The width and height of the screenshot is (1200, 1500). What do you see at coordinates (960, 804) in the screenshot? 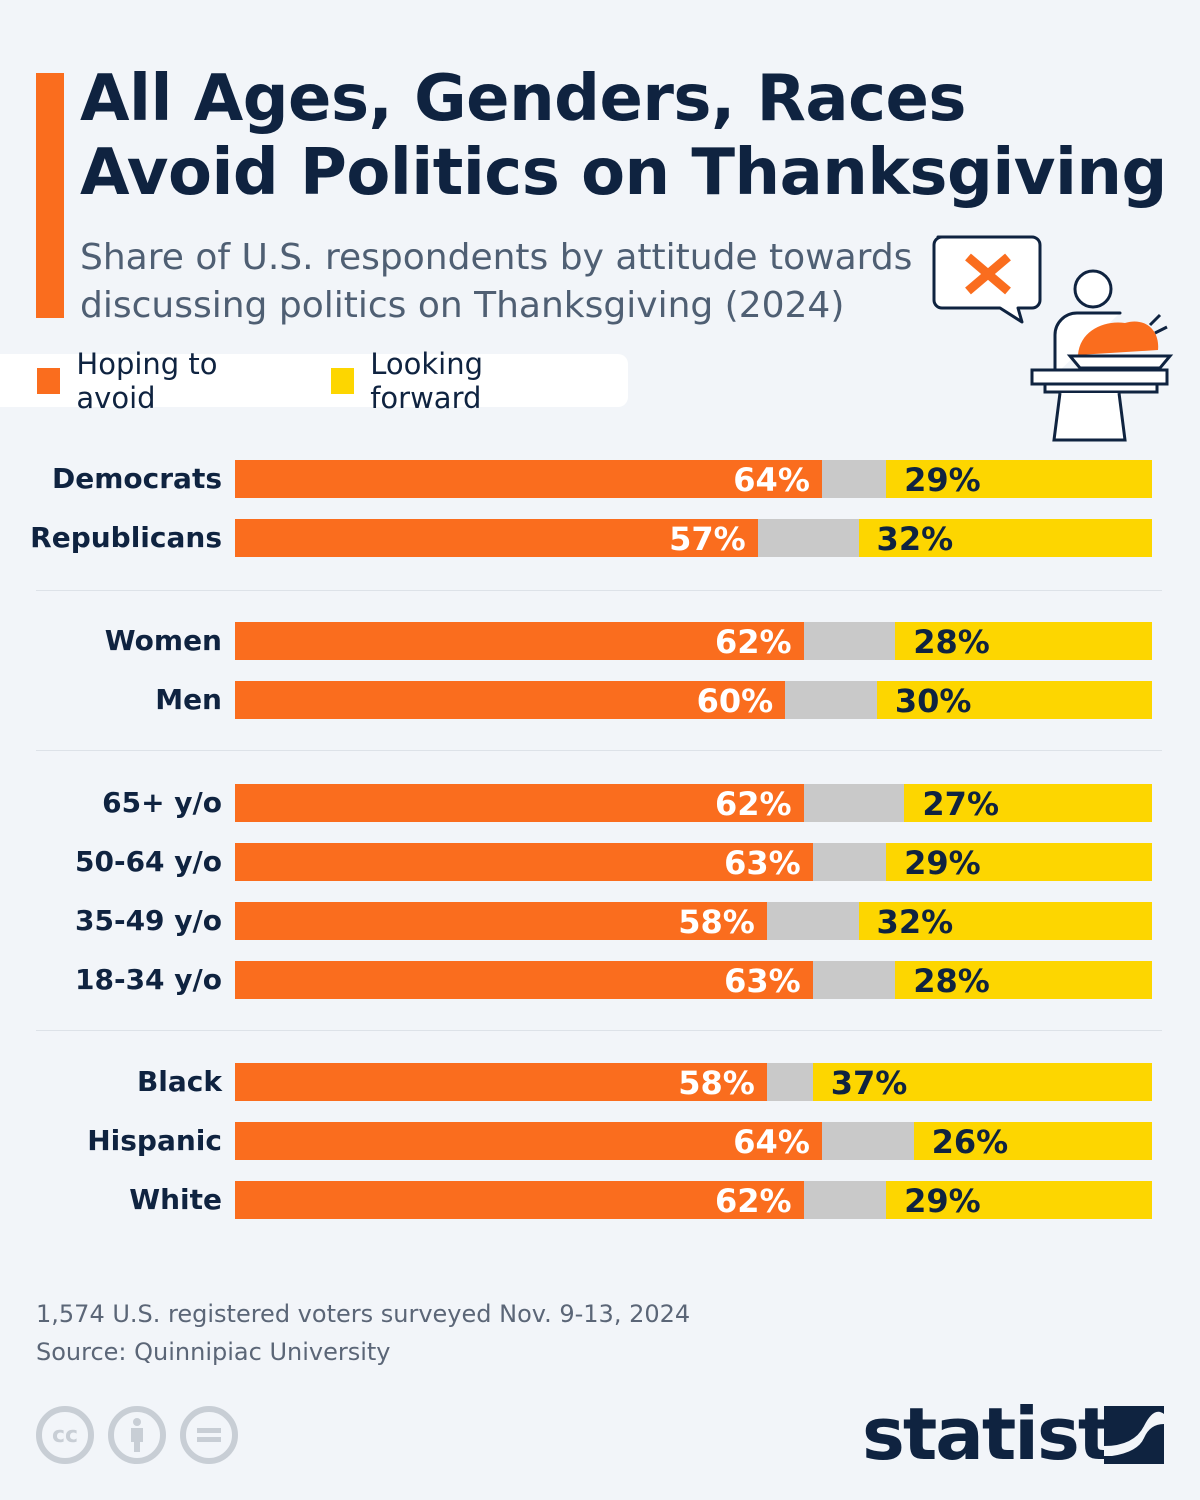
I see `value-label-forward: 27%` at bounding box center [960, 804].